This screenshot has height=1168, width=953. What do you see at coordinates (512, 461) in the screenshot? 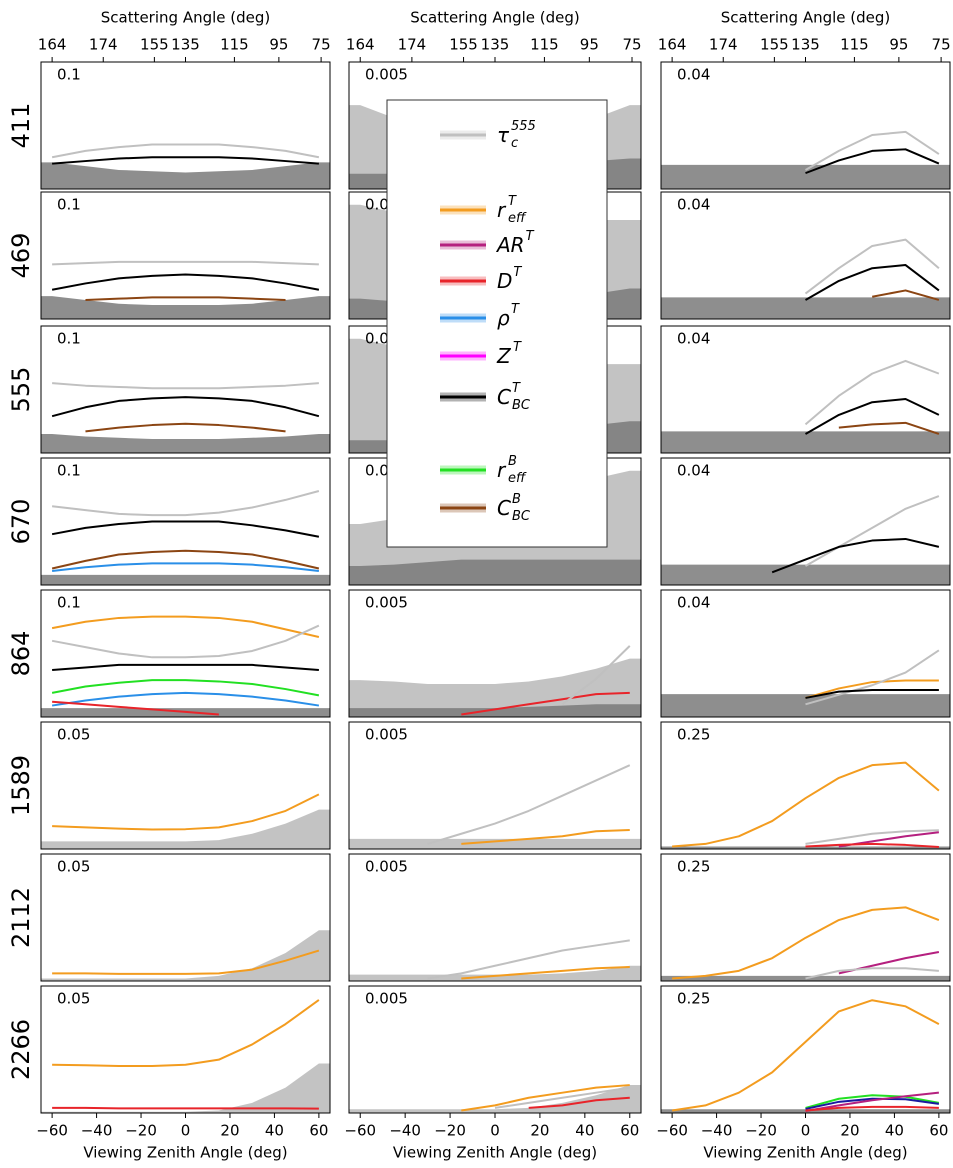
I see `legend-superscript: B` at bounding box center [512, 461].